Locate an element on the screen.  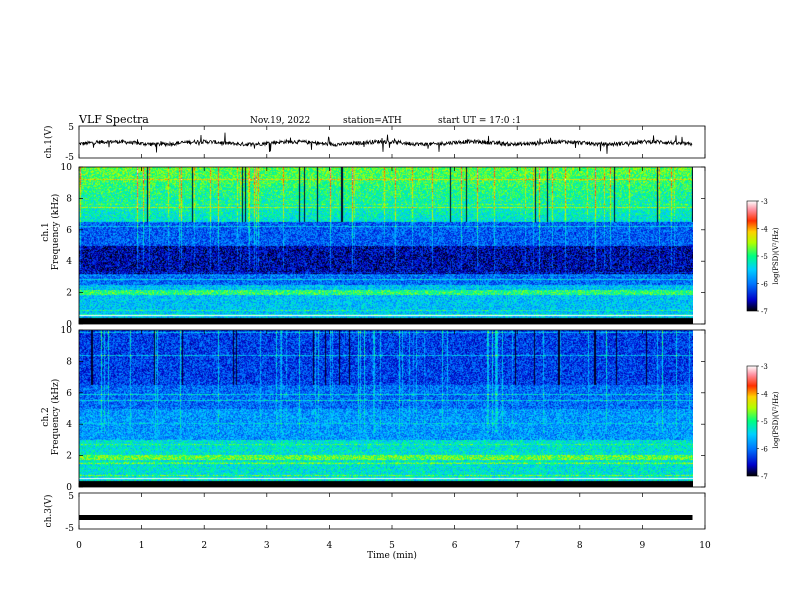
ch2-colorbar-tick-m3: -3 is located at coordinates (764, 367).